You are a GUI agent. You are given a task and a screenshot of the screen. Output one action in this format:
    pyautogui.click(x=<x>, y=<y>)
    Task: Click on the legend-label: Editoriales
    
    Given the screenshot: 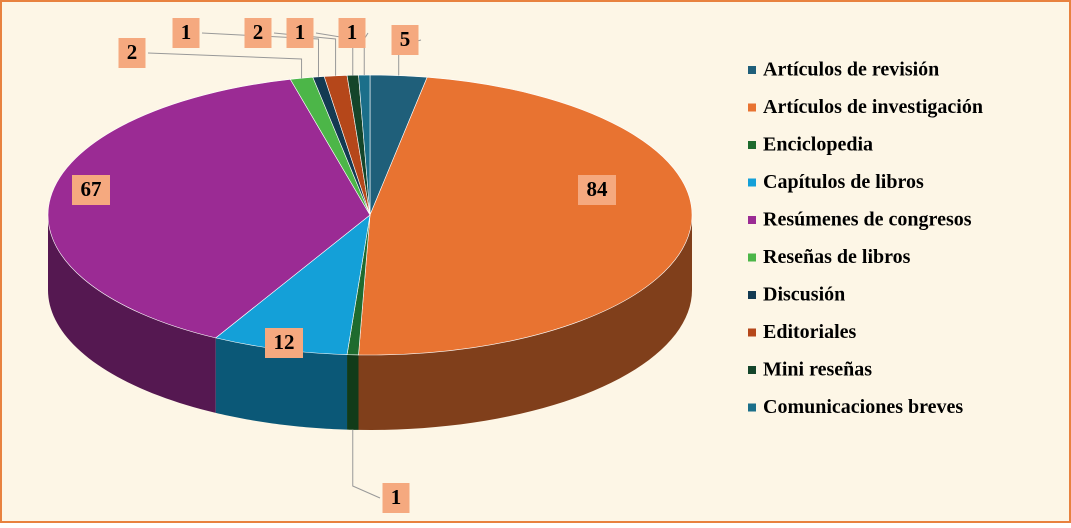 What is the action you would take?
    pyautogui.click(x=810, y=332)
    